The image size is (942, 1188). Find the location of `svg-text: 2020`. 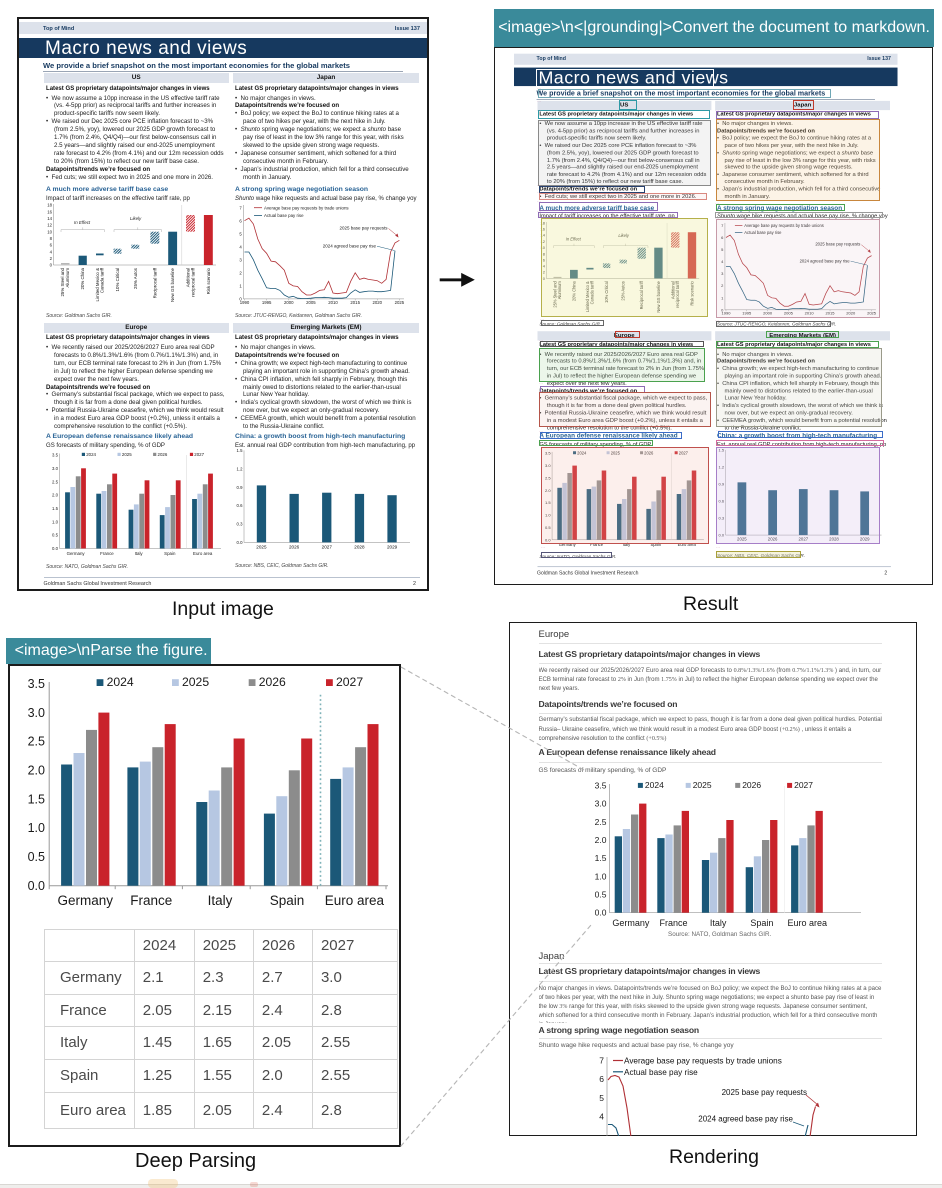

svg-text: 2020 is located at coordinates (852, 312).